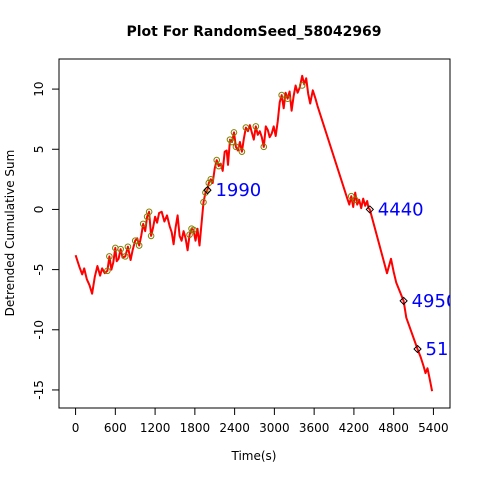  Describe the element at coordinates (354, 428) in the screenshot. I see `x-tick-label: 4200` at that location.